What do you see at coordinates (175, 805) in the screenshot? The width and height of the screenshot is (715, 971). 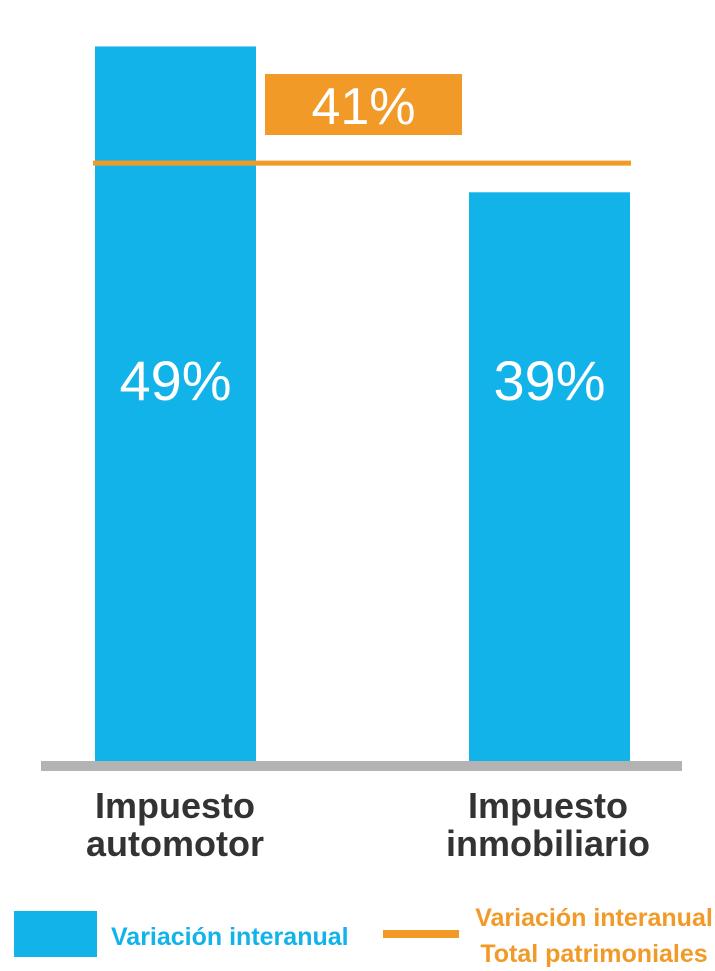 I see `category-label-0-line-0: Impuesto` at bounding box center [175, 805].